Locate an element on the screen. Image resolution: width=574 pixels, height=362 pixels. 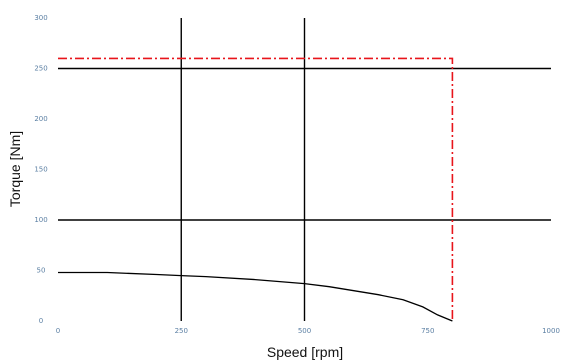
x-axis-title: Speed [rpm] is located at coordinates (305, 352).